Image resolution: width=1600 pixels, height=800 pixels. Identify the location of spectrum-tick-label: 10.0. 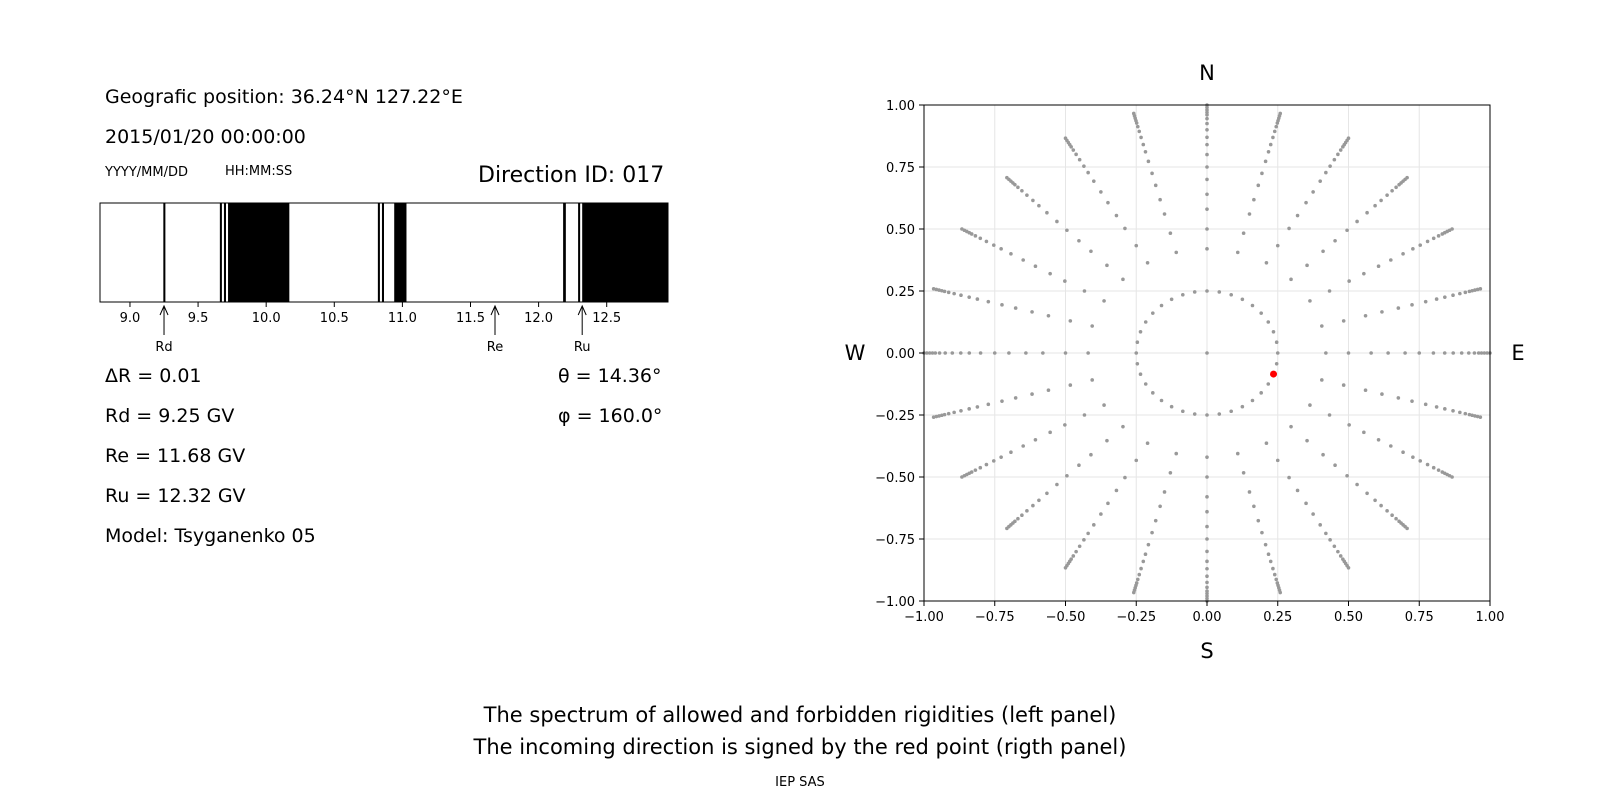
(266, 318).